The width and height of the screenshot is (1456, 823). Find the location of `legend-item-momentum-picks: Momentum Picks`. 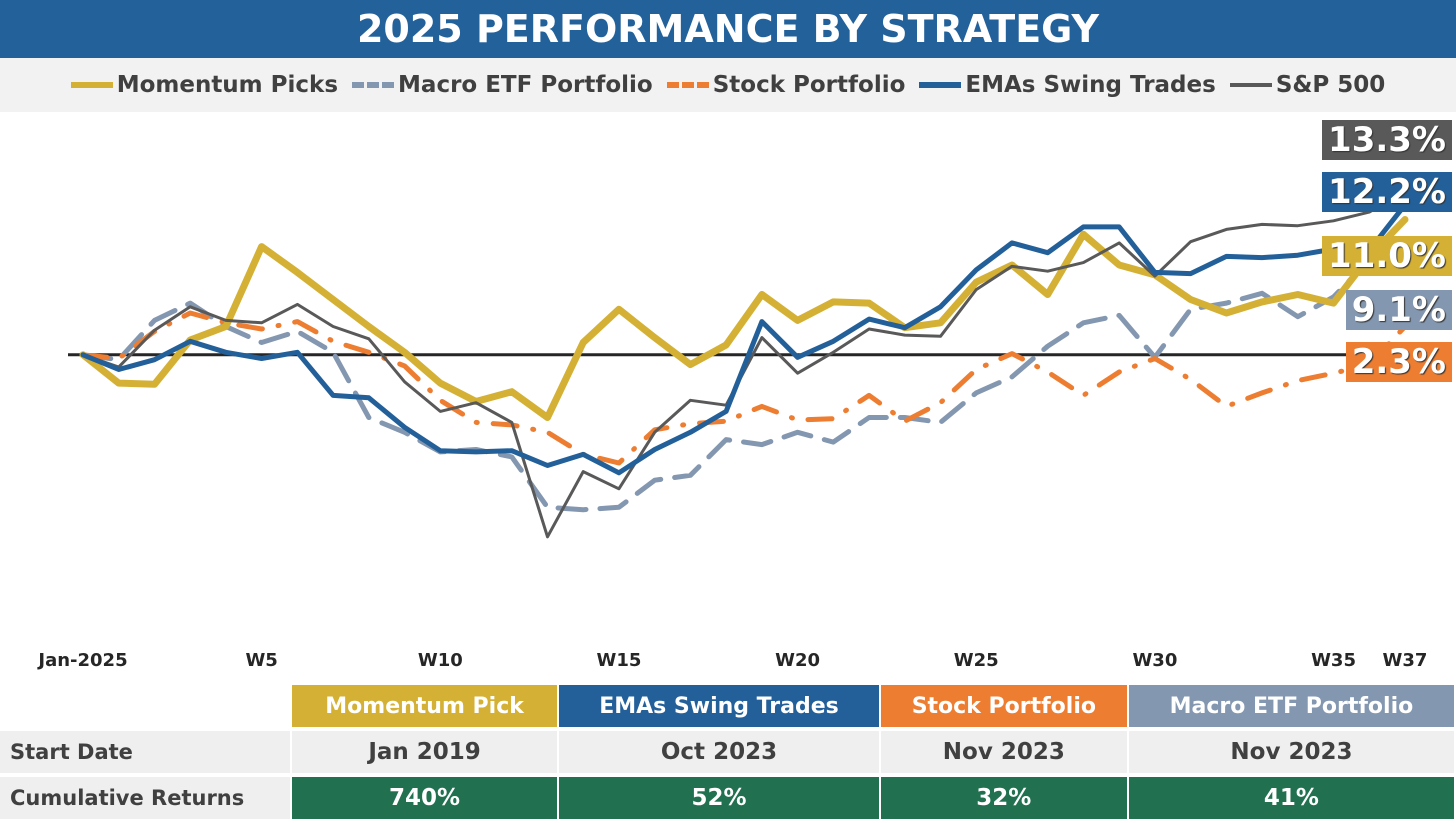

legend-item-momentum-picks: Momentum Picks is located at coordinates (204, 85).